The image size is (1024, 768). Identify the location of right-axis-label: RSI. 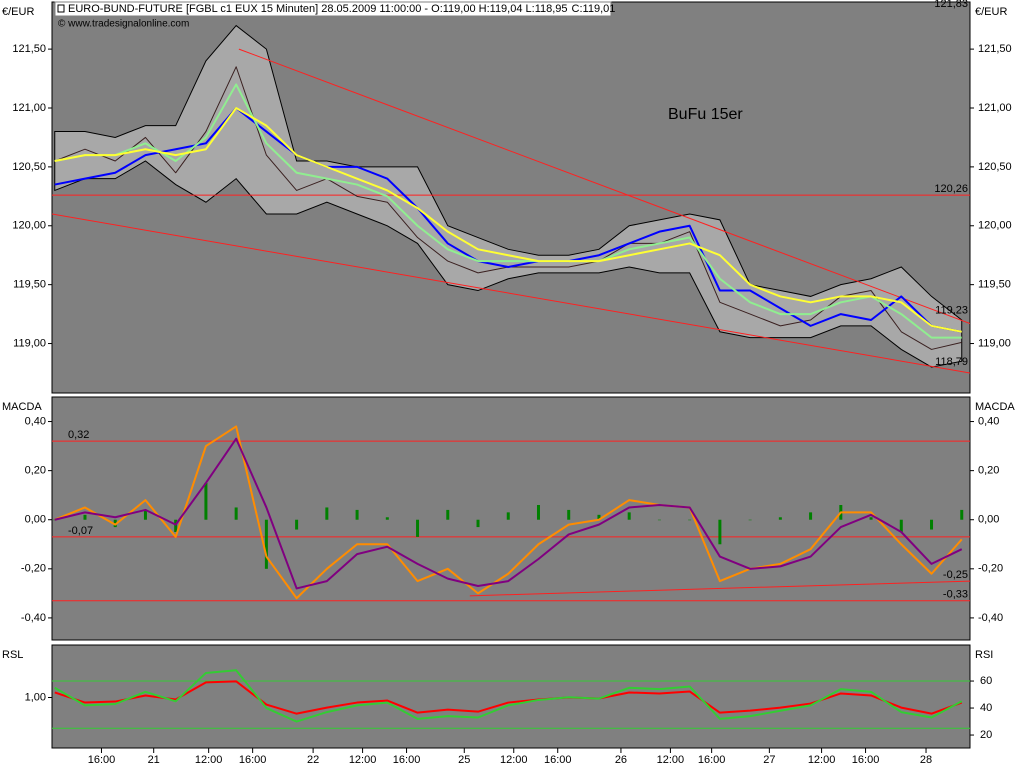
(984, 655).